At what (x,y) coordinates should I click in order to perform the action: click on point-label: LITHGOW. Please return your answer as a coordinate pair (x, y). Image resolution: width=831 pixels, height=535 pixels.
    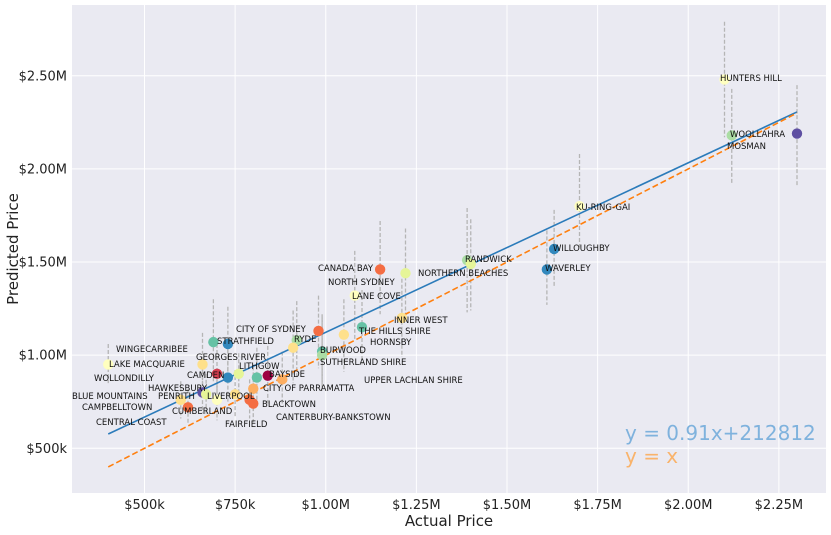
    Looking at the image, I should click on (259, 367).